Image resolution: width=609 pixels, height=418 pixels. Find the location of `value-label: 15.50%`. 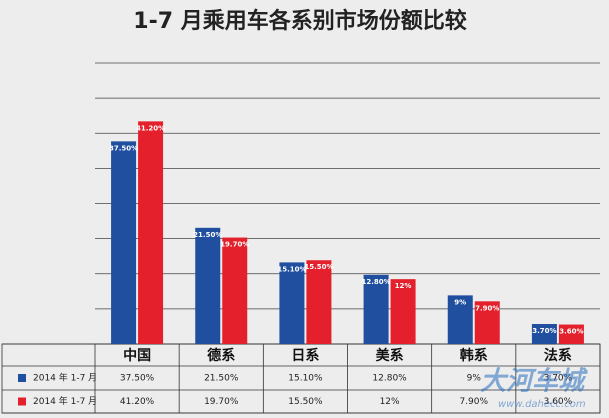

value-label: 15.50% is located at coordinates (318, 267).